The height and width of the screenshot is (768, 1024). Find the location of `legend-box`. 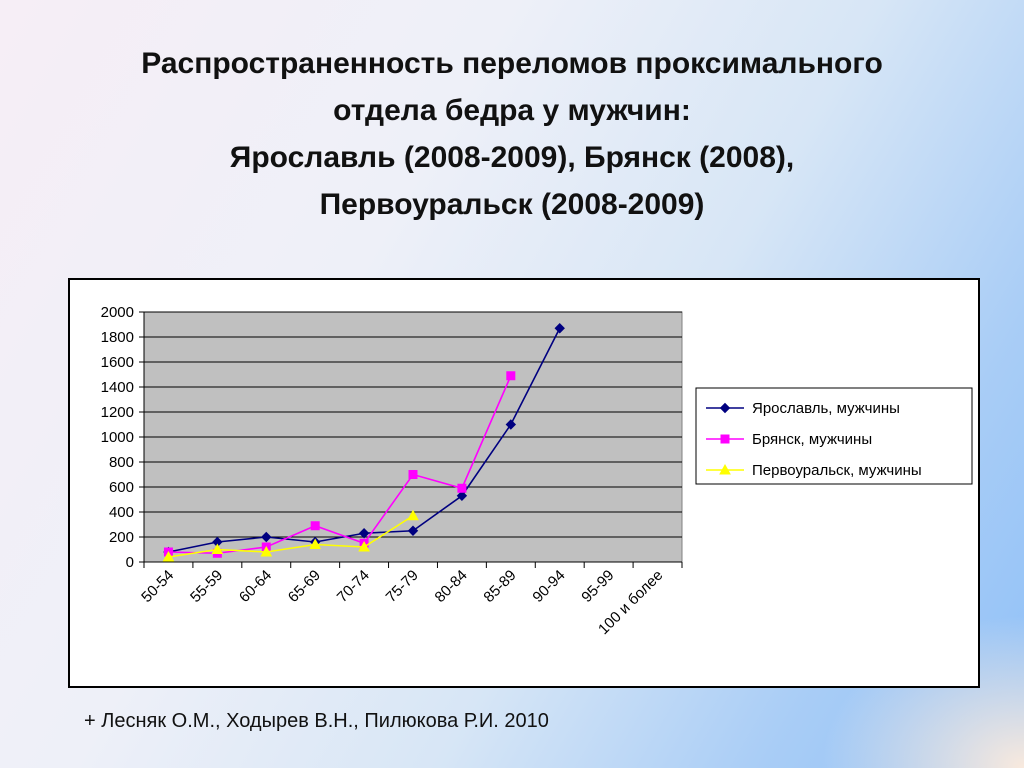

legend-box is located at coordinates (834, 436).